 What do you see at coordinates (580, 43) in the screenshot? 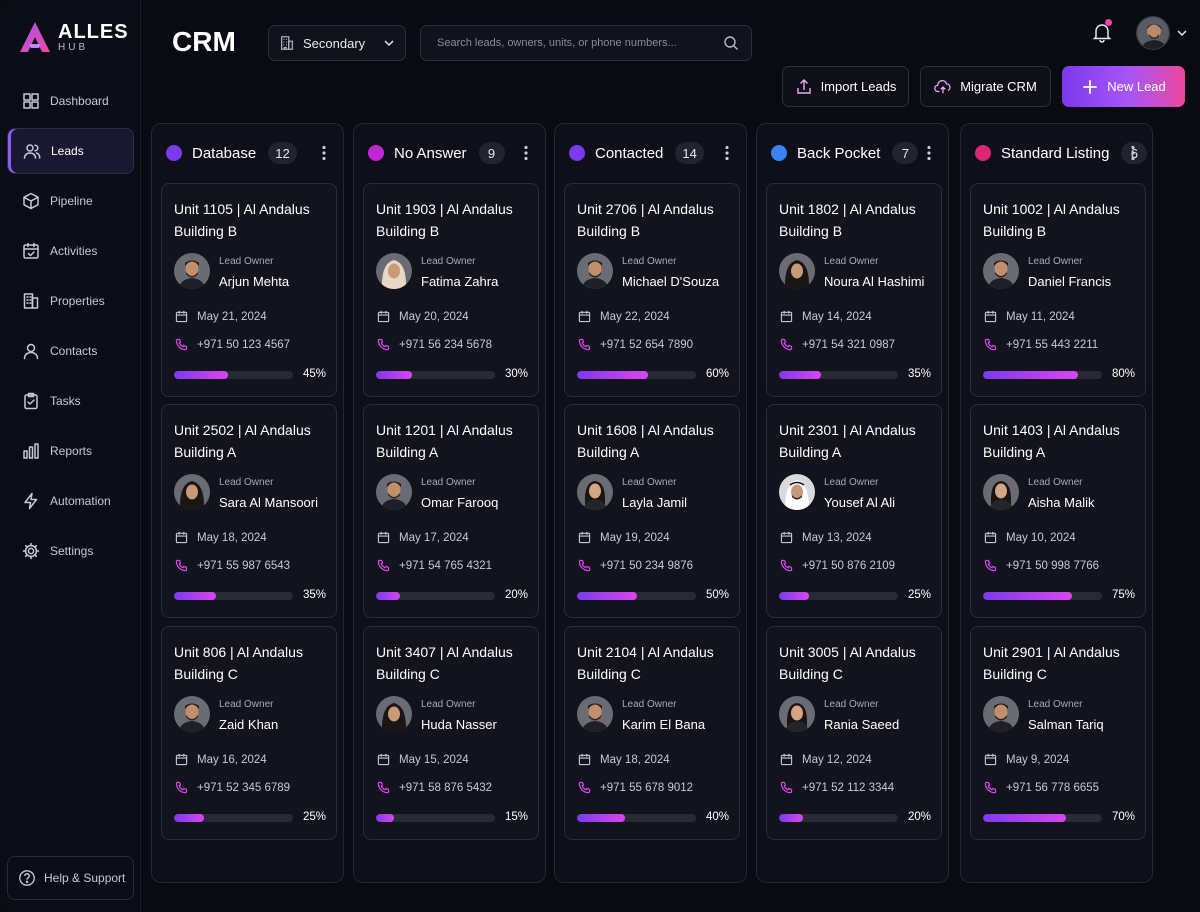
I see `search-input` at bounding box center [580, 43].